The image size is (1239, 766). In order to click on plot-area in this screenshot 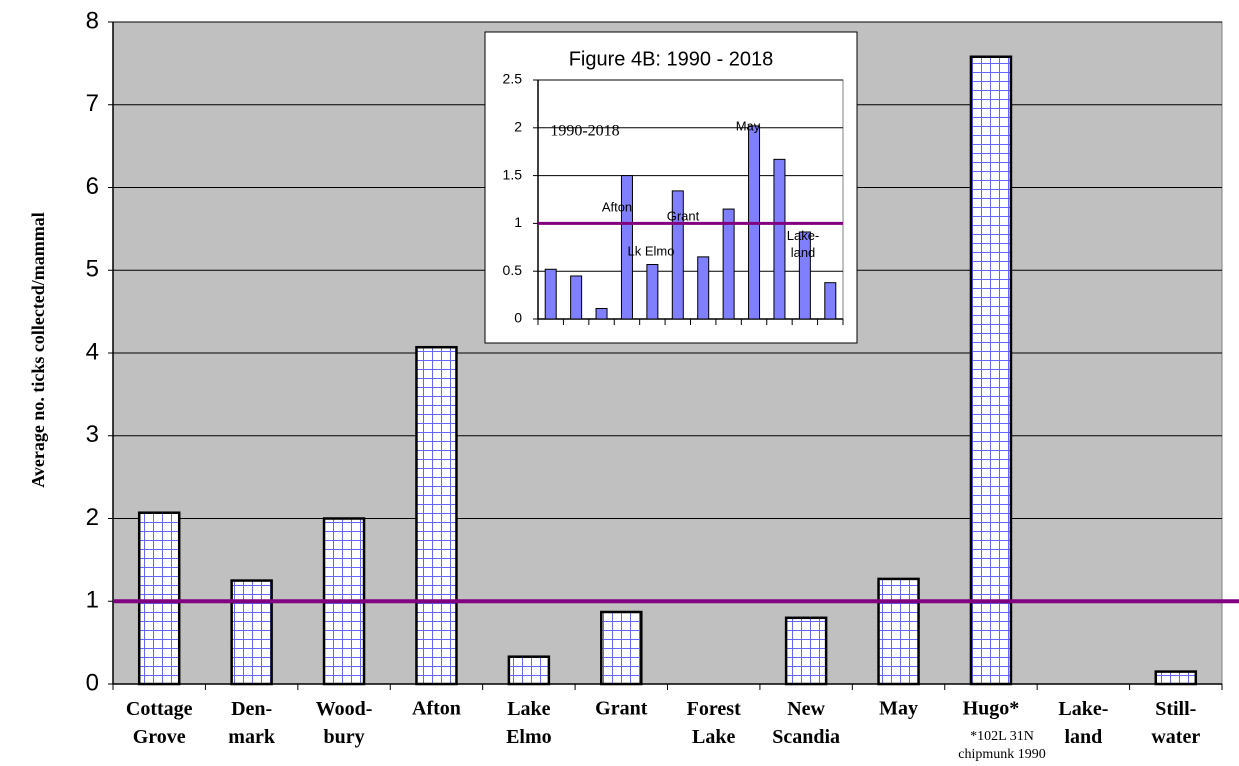, I will do `click(690, 199)`.